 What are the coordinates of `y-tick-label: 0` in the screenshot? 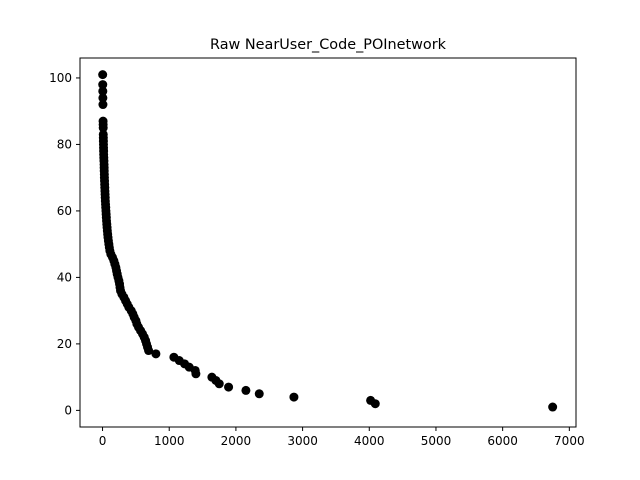 It's located at (68, 410).